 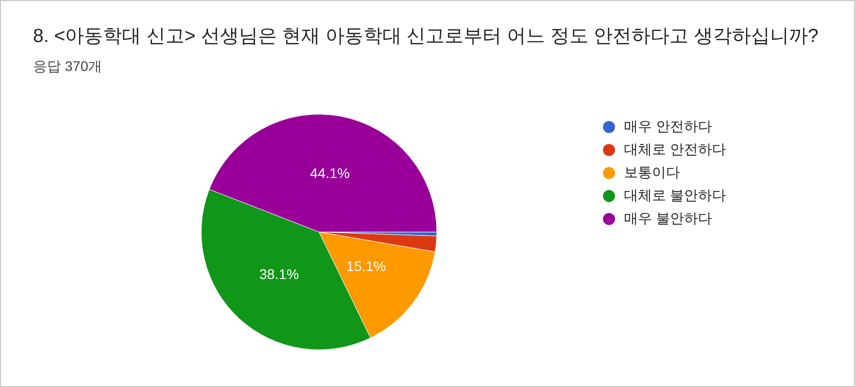 What do you see at coordinates (675, 195) in the screenshot?
I see `legend-label: 대체로 불안하다` at bounding box center [675, 195].